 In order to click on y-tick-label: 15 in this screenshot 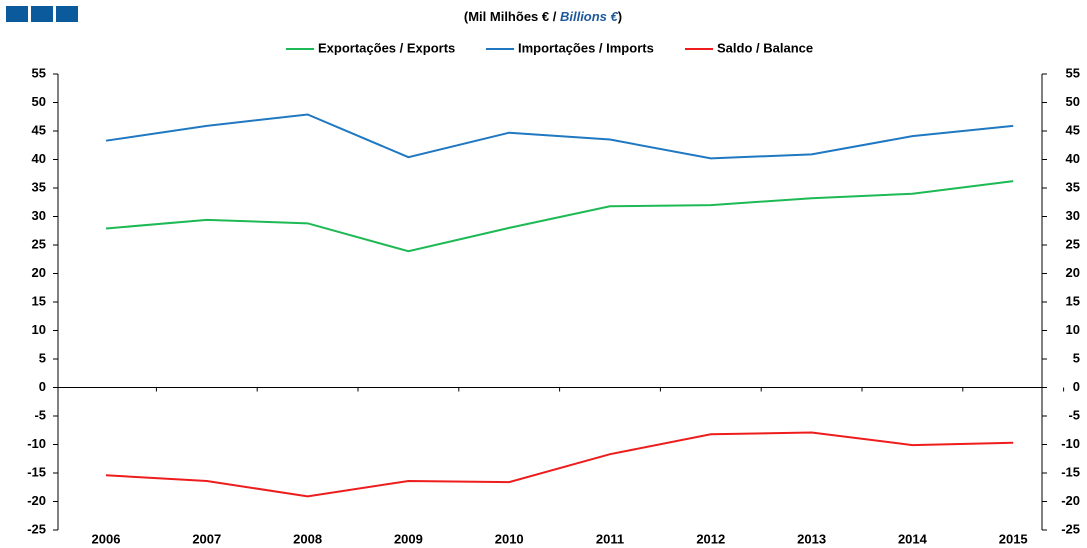, I will do `click(39, 300)`.